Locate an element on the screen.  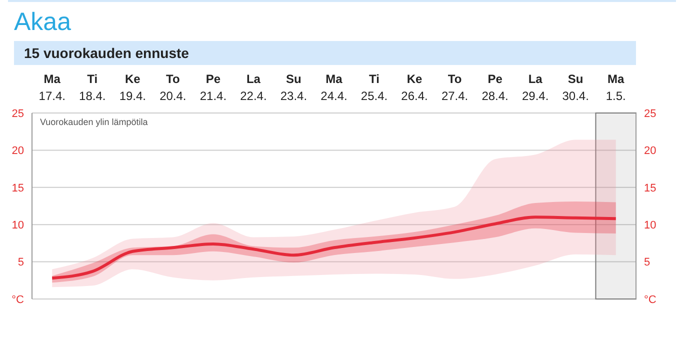
annotation: Vuorokauden ylin lämpötila is located at coordinates (94, 122).